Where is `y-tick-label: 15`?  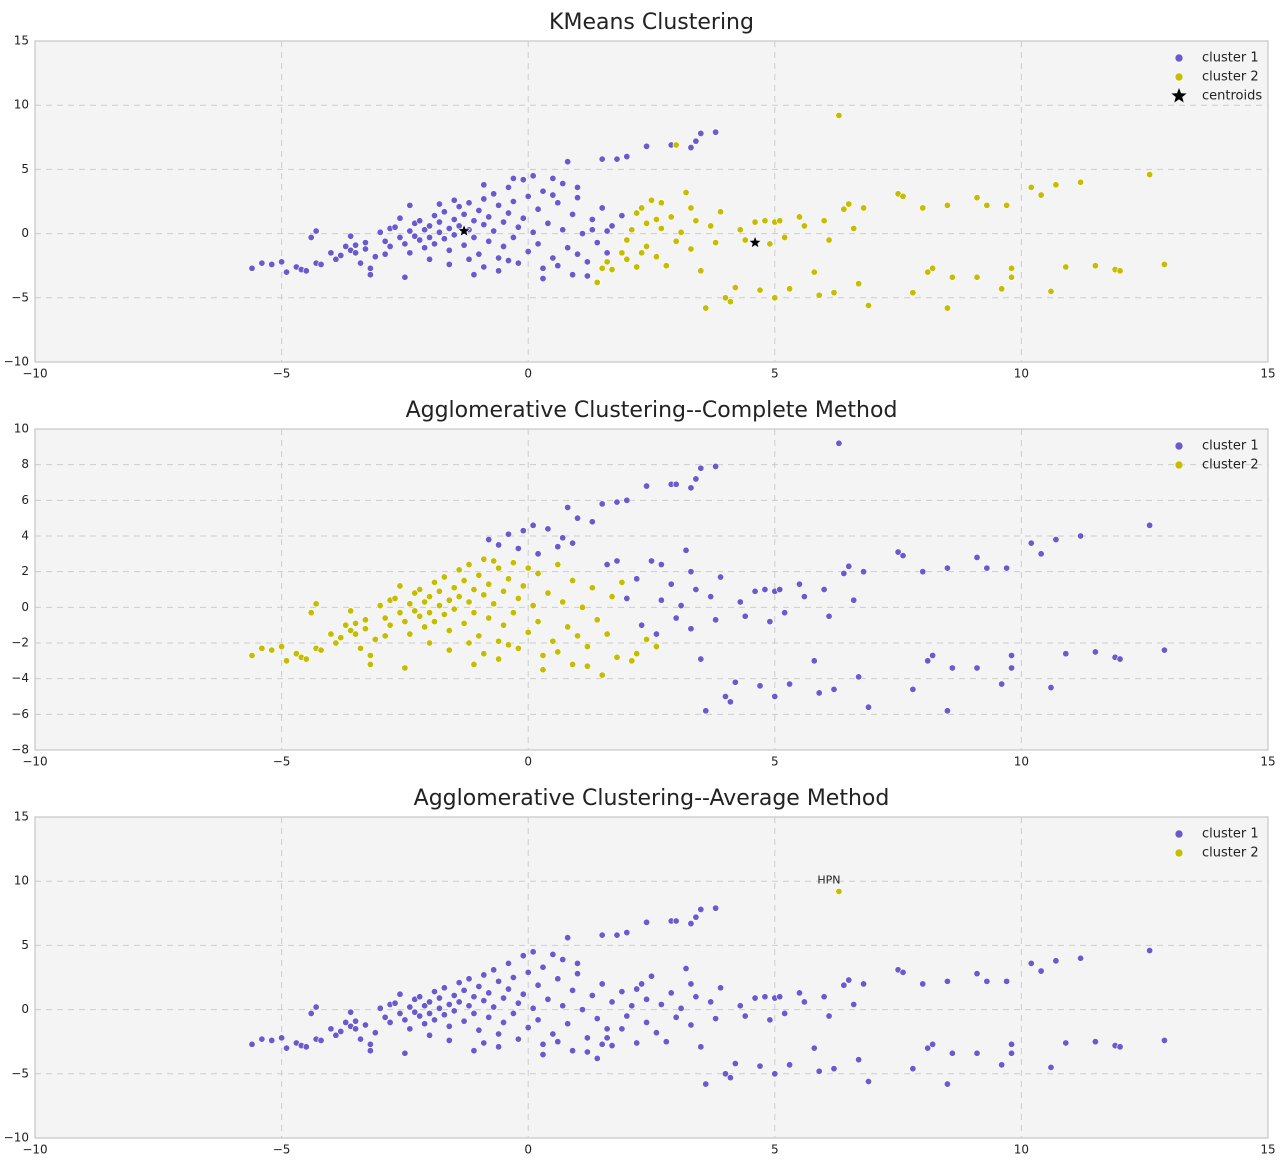 y-tick-label: 15 is located at coordinates (21, 817).